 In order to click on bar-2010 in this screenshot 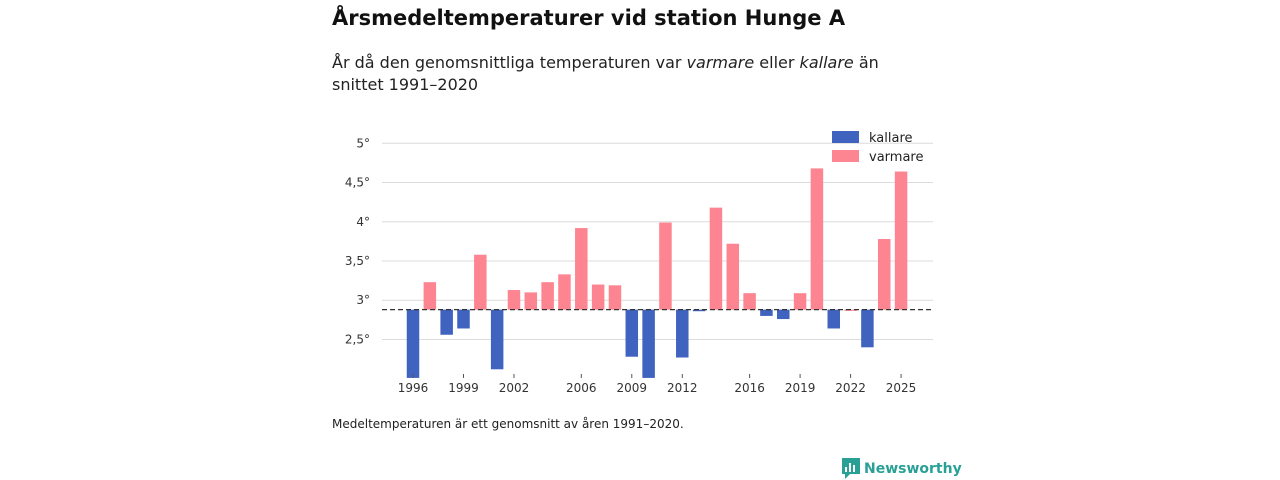, I will do `click(648, 343)`.